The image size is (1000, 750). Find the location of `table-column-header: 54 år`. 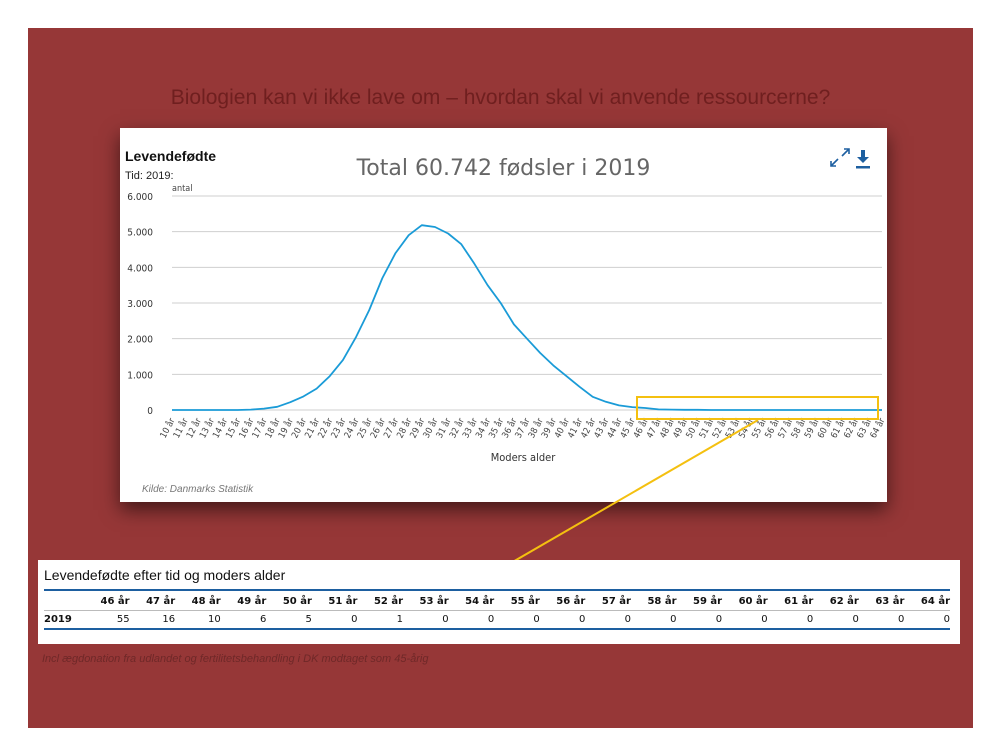

table-column-header: 54 år is located at coordinates (471, 602).